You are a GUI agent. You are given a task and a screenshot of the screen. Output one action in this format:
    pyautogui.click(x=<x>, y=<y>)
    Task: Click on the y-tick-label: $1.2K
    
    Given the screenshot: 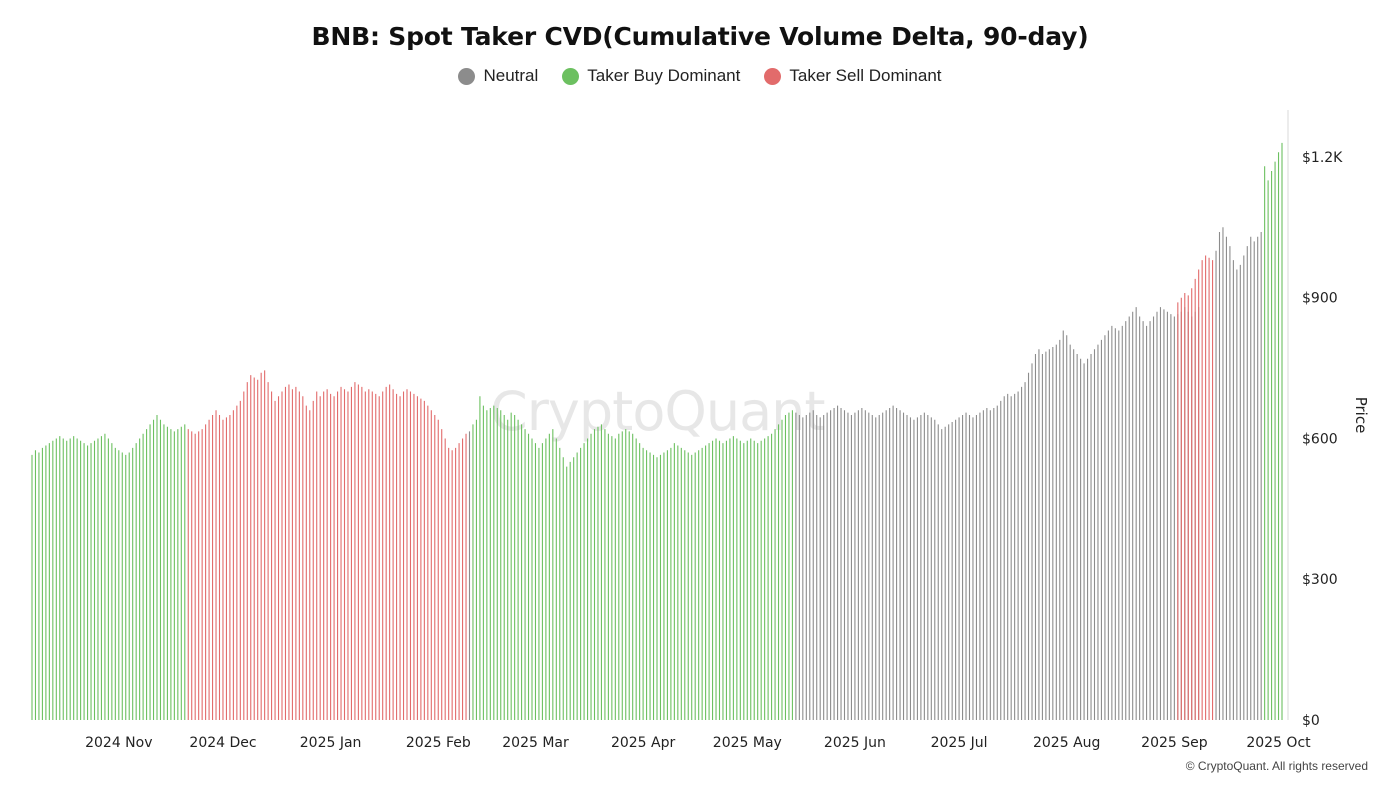 What is the action you would take?
    pyautogui.click(x=1322, y=158)
    